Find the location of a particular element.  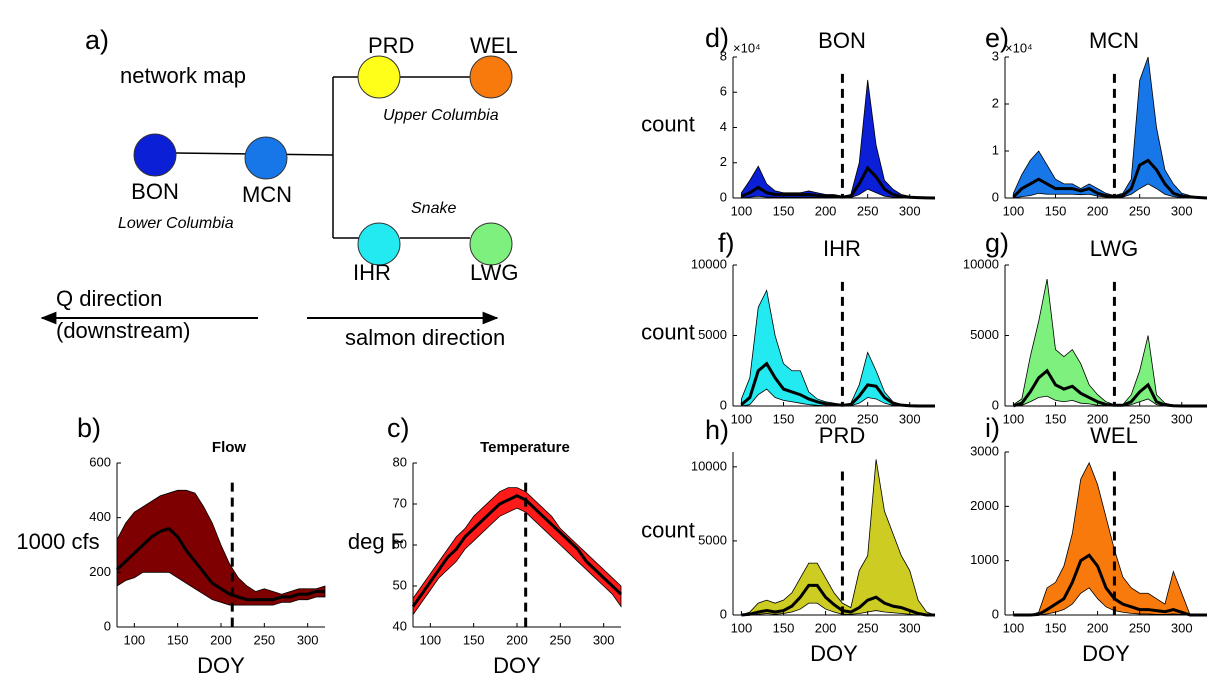

node-label: BON is located at coordinates (155, 191).